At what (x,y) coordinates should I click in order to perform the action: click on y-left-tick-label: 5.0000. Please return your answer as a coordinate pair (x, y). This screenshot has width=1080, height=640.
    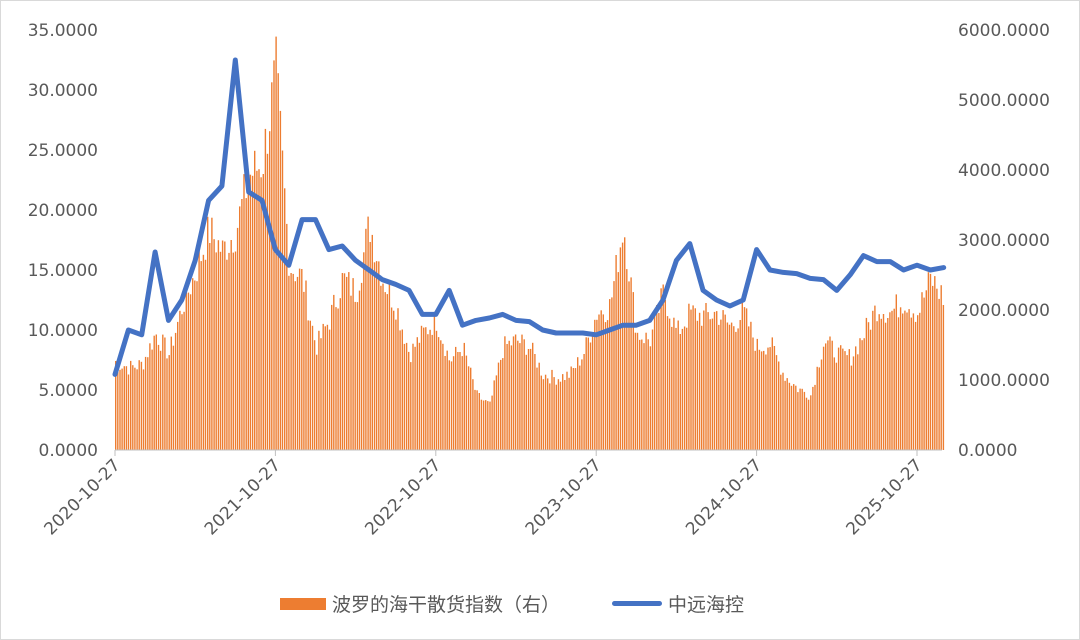
    Looking at the image, I should click on (68, 391).